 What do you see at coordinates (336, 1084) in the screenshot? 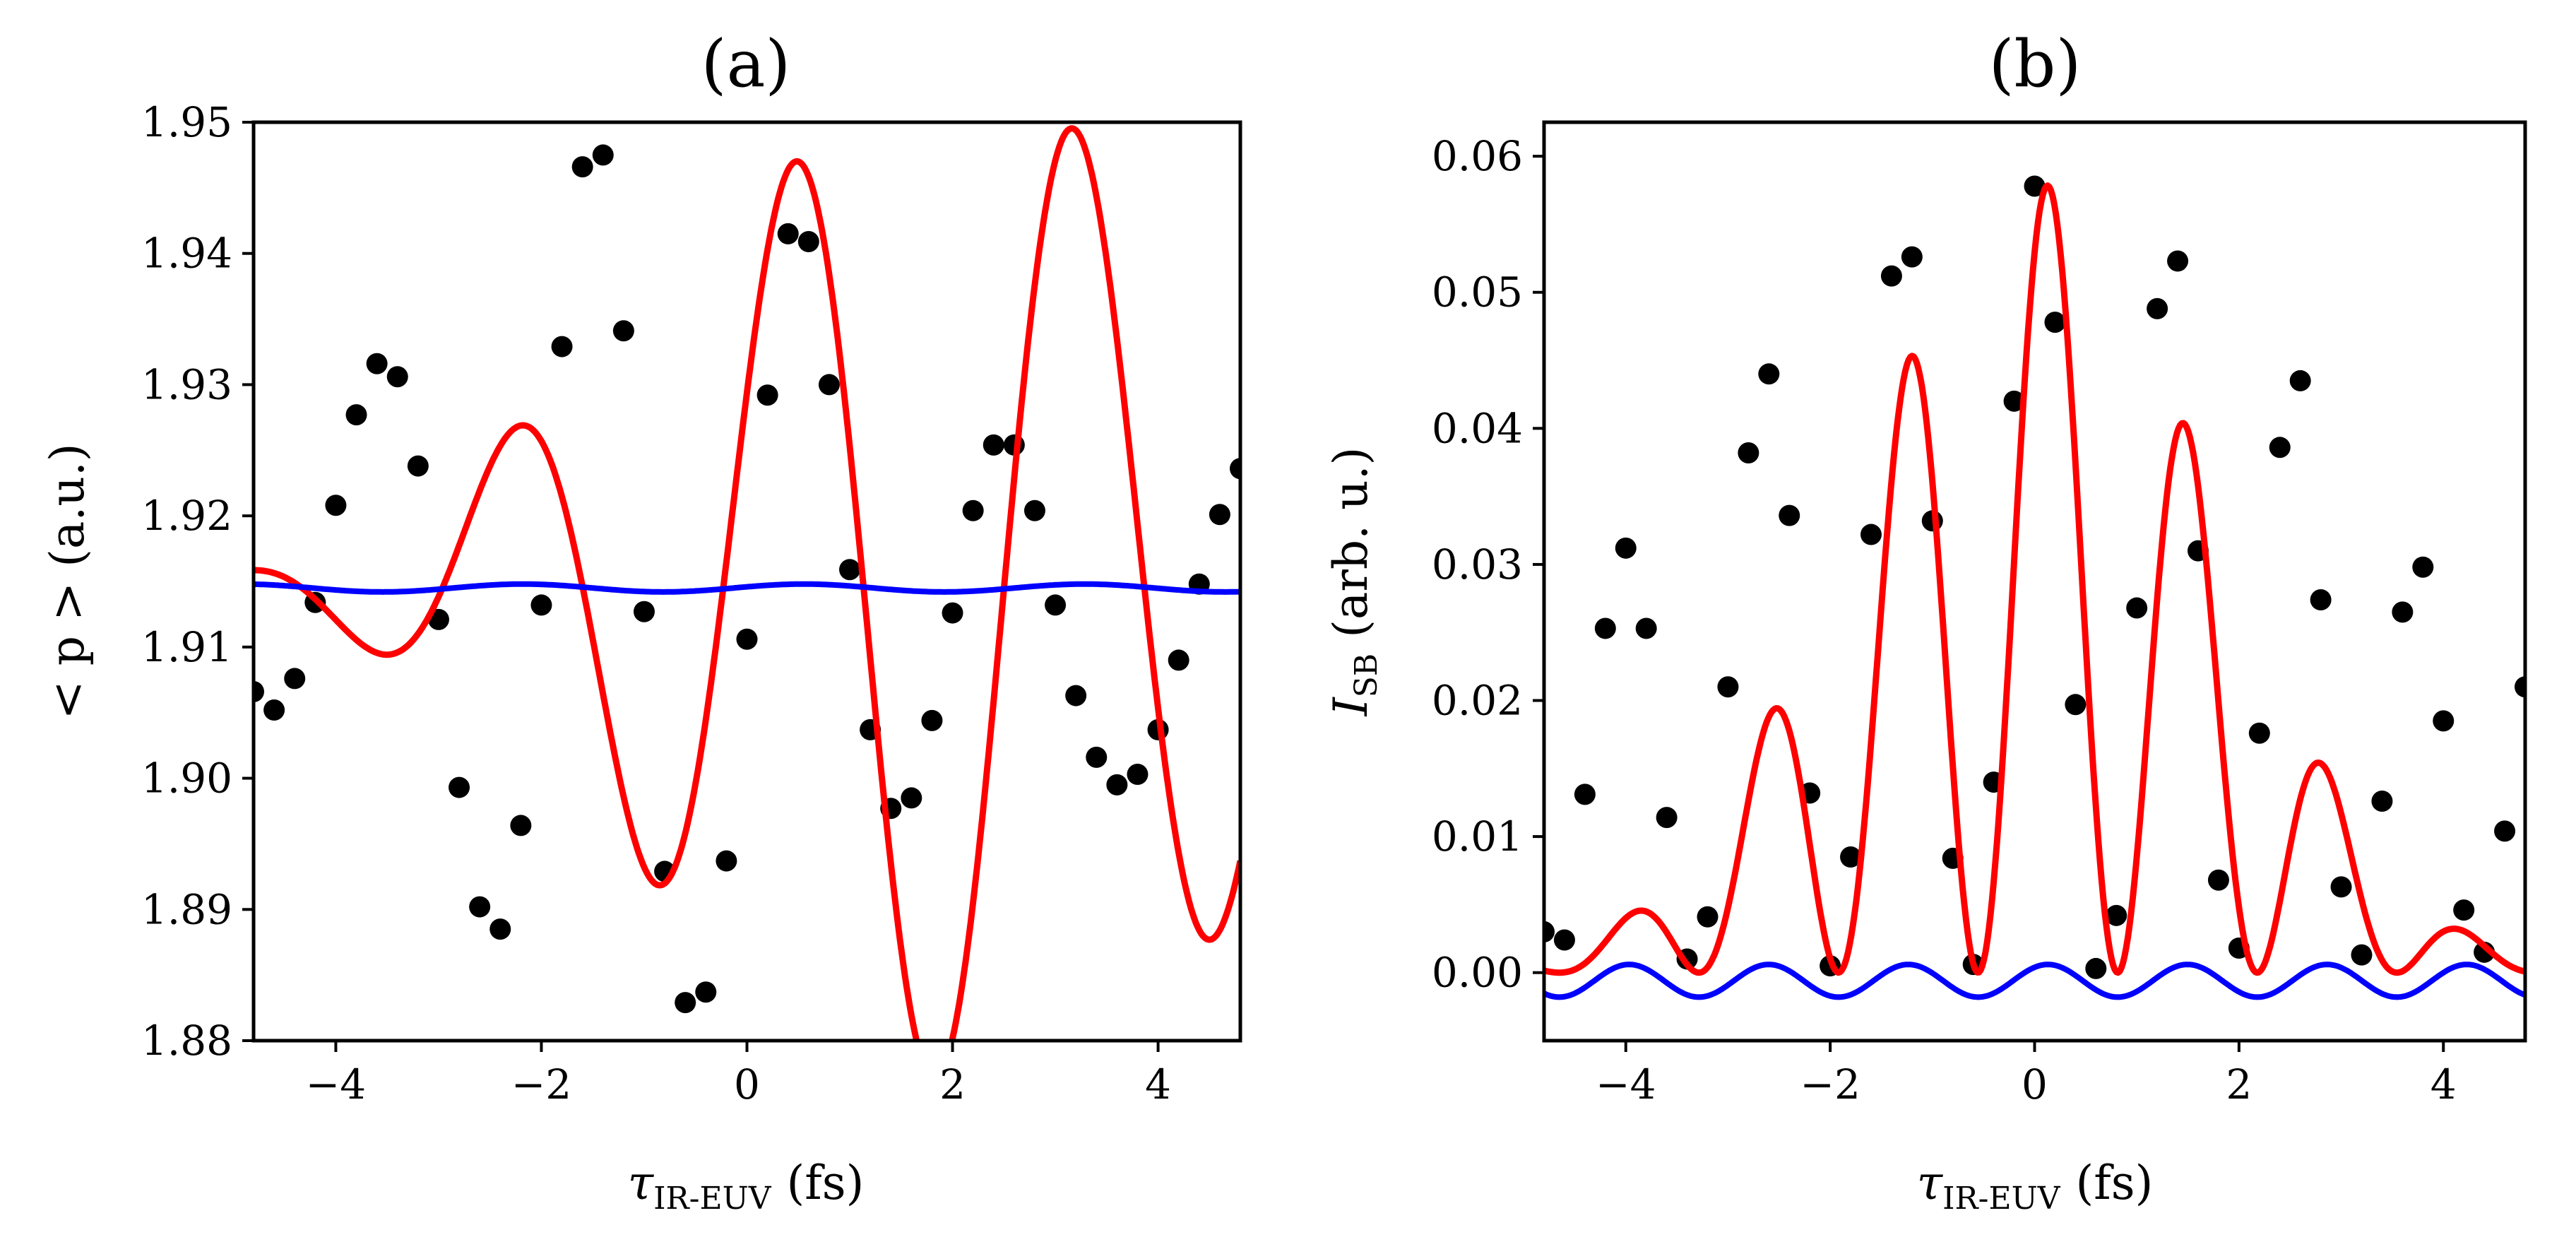
I see `x-tick-label: −4` at bounding box center [336, 1084].